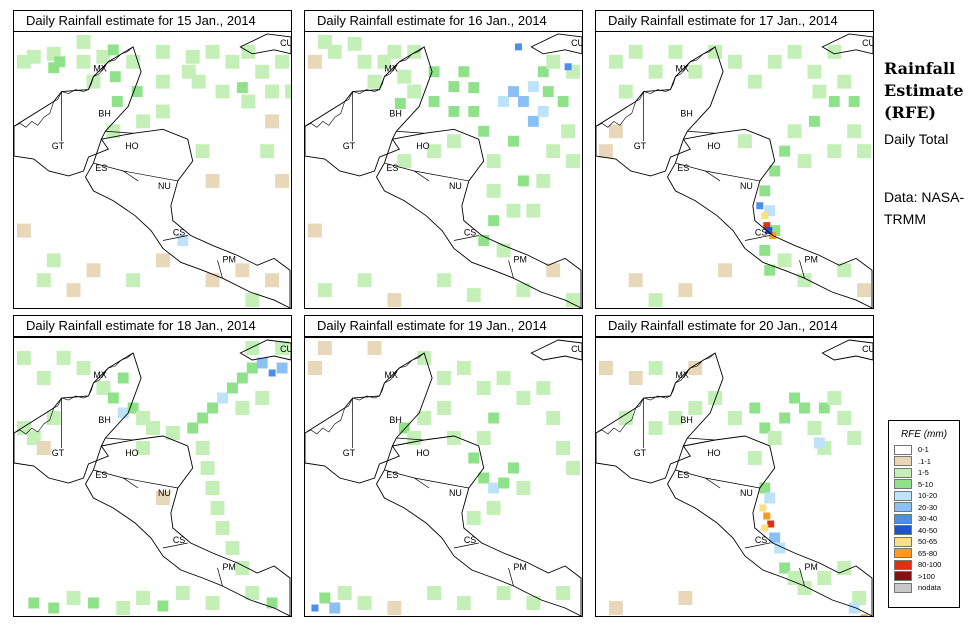 This screenshot has width=970, height=635. Describe the element at coordinates (926, 450) in the screenshot. I see `legend-item: 0-1` at that location.